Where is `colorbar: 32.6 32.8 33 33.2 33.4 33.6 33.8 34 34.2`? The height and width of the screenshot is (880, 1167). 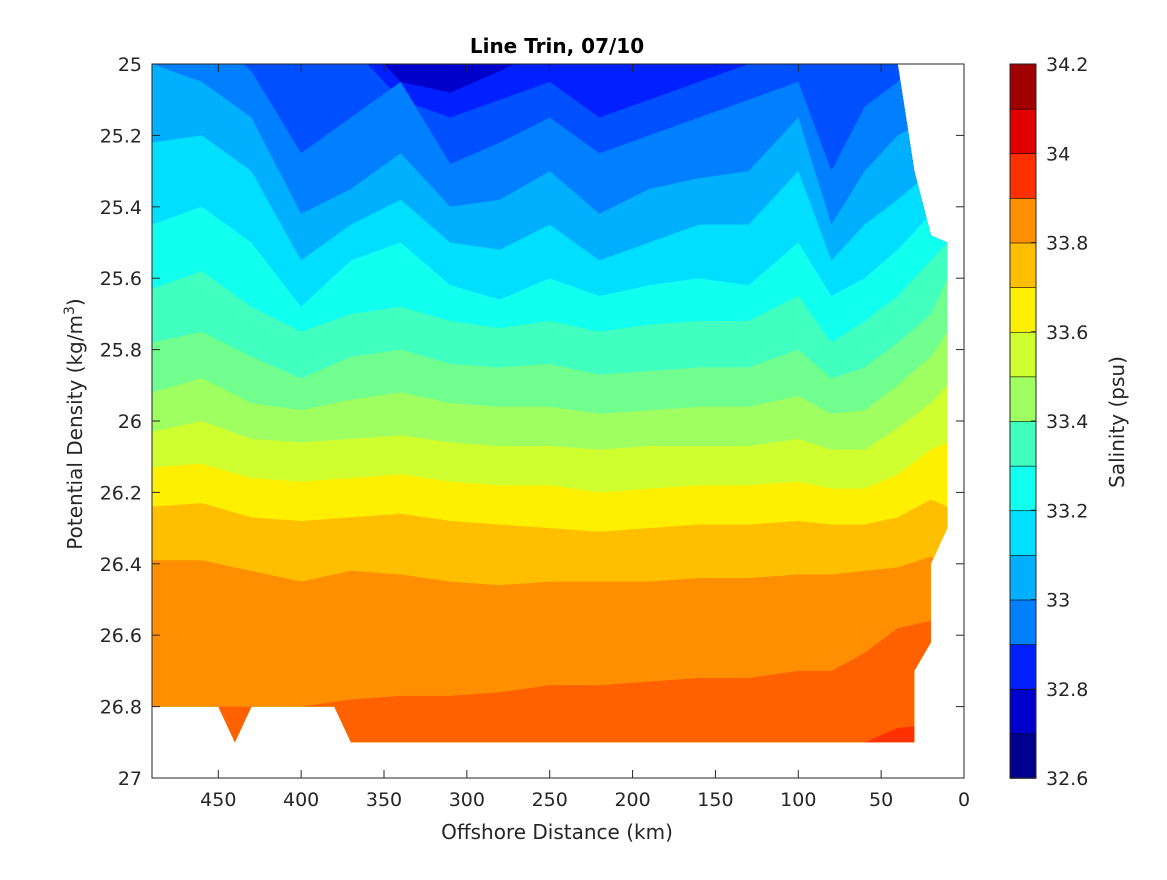
colorbar: 32.6 32.8 33 33.2 33.4 33.6 33.8 34 34.2 is located at coordinates (1048, 422).